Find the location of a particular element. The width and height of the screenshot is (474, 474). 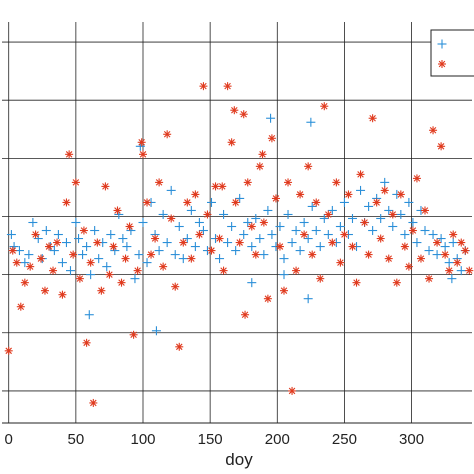

x-tick-label: 200 is located at coordinates (277, 439).